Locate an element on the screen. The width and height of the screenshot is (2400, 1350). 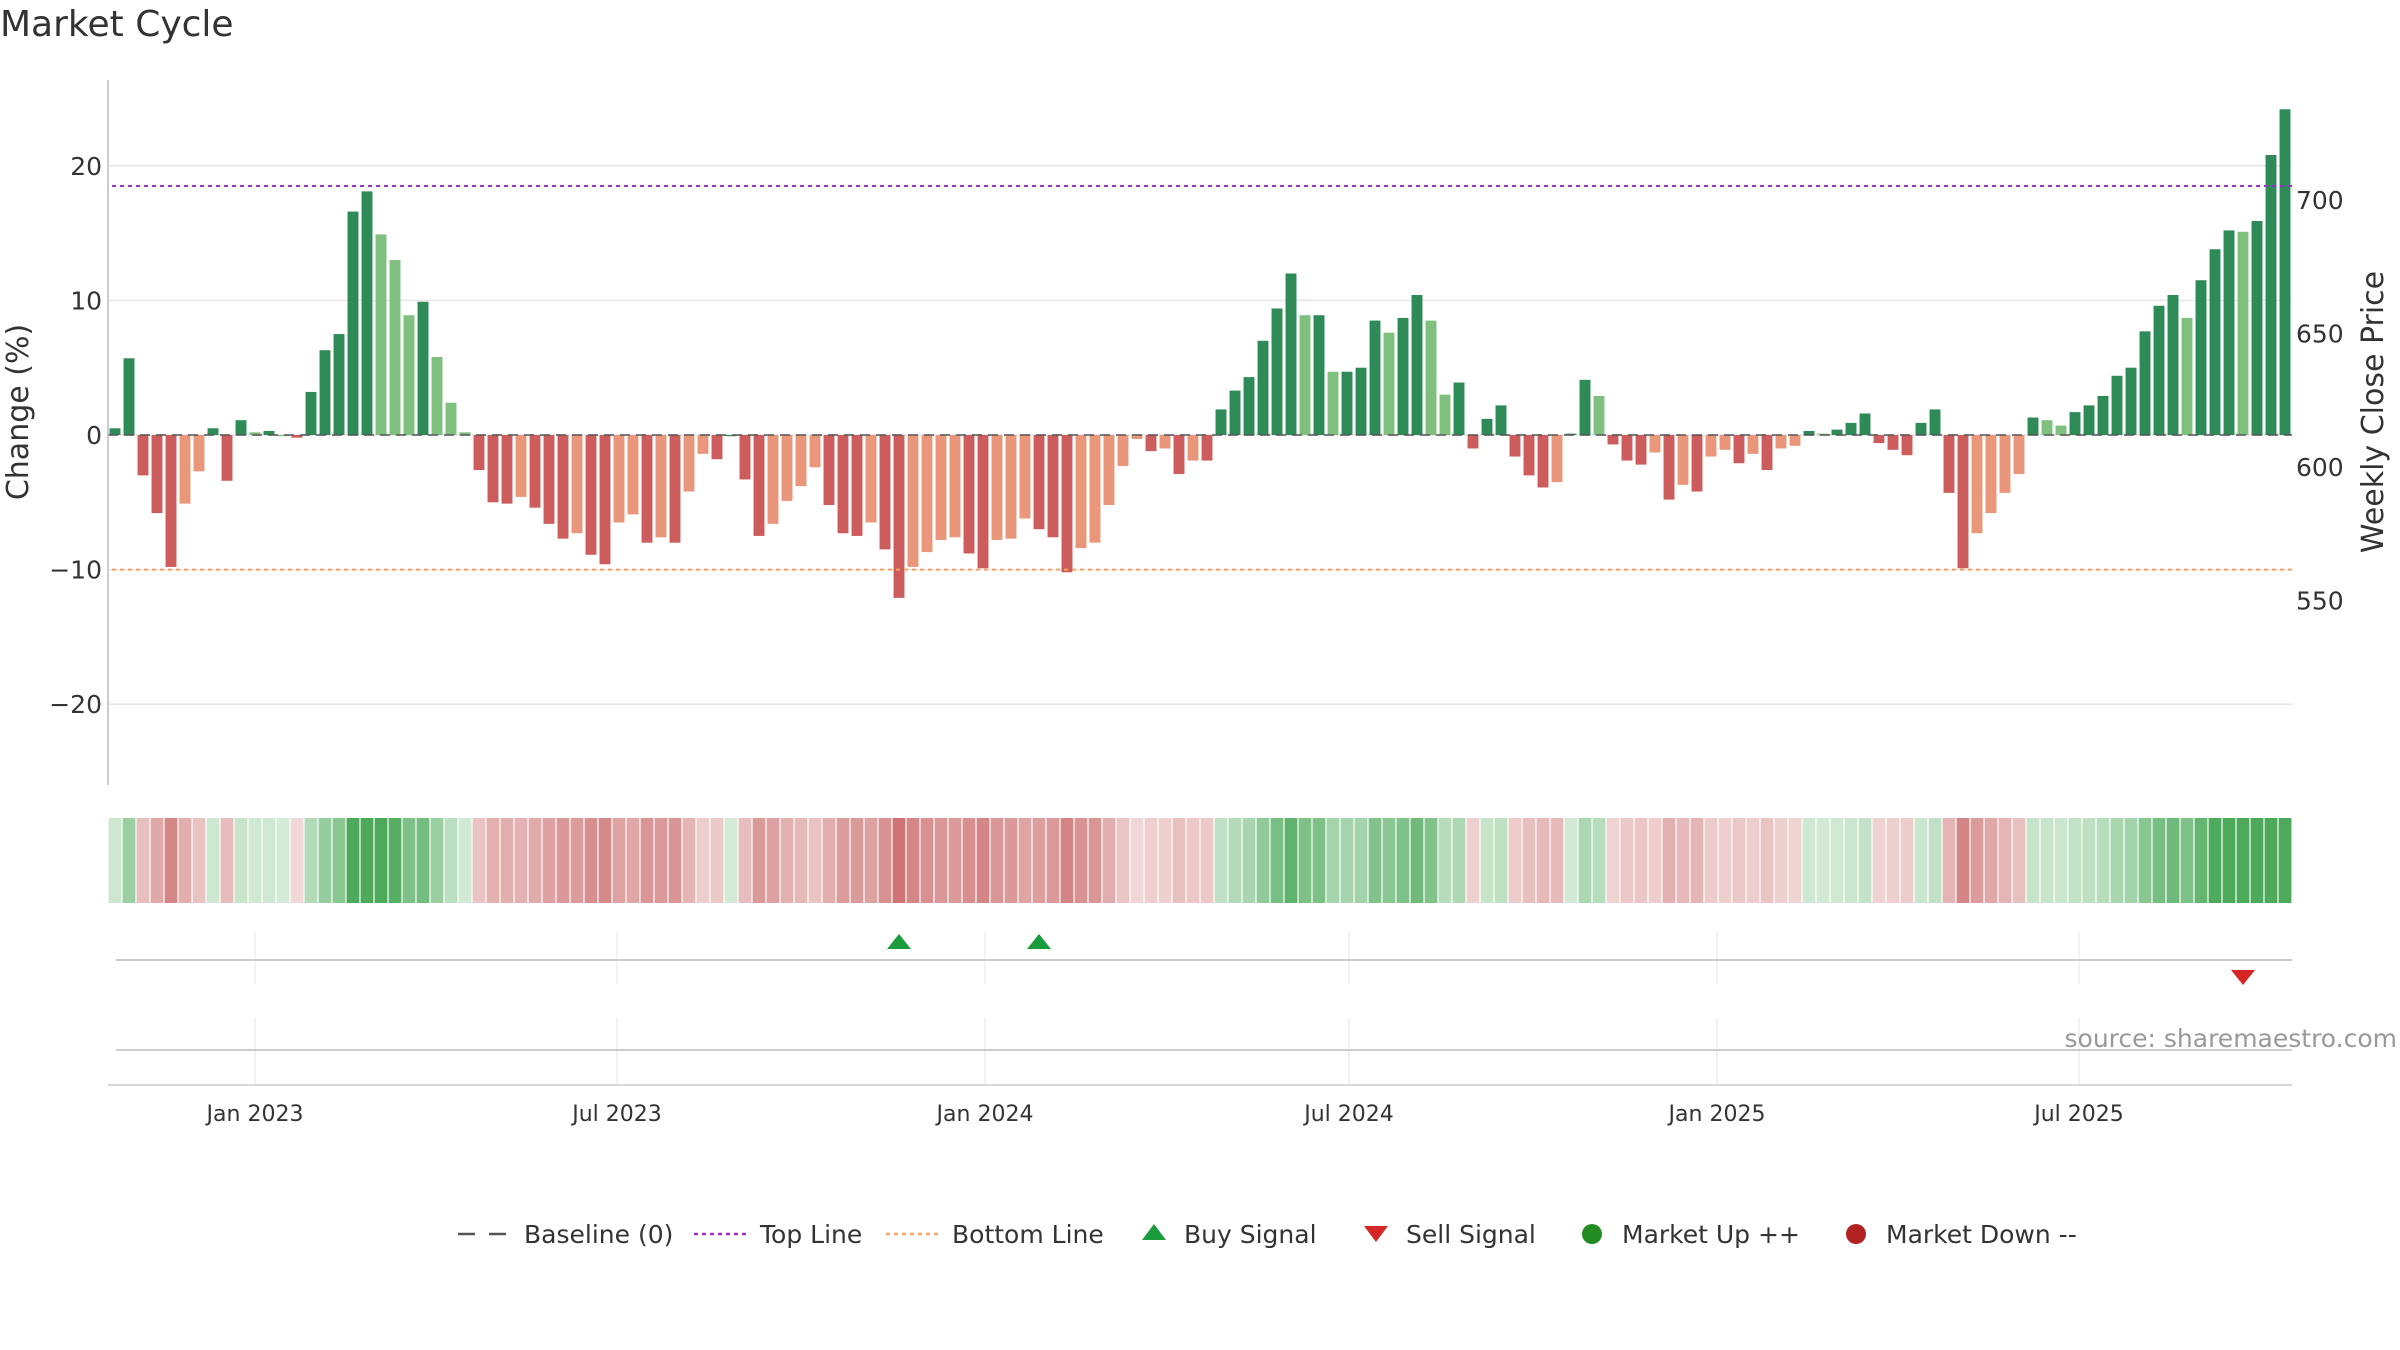
heat-strip is located at coordinates (1200, 860).